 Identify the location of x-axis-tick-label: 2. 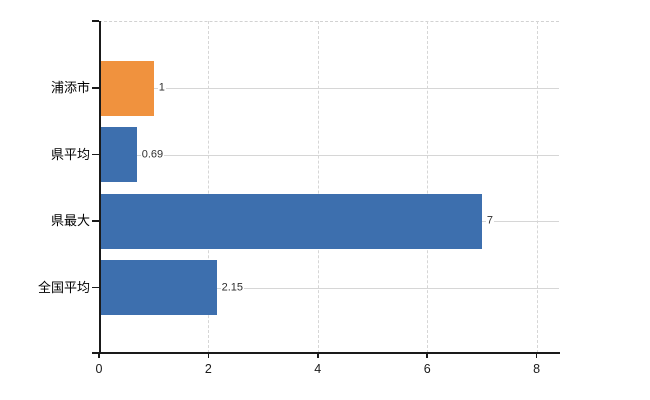
(208, 369).